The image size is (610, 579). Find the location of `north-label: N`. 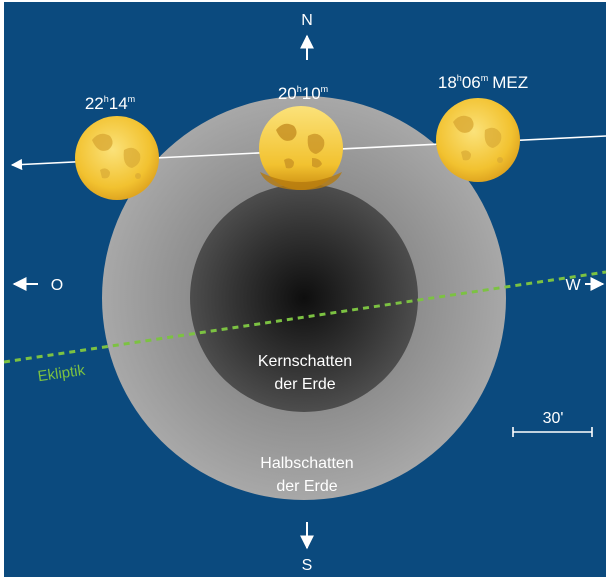

north-label: N is located at coordinates (307, 20).